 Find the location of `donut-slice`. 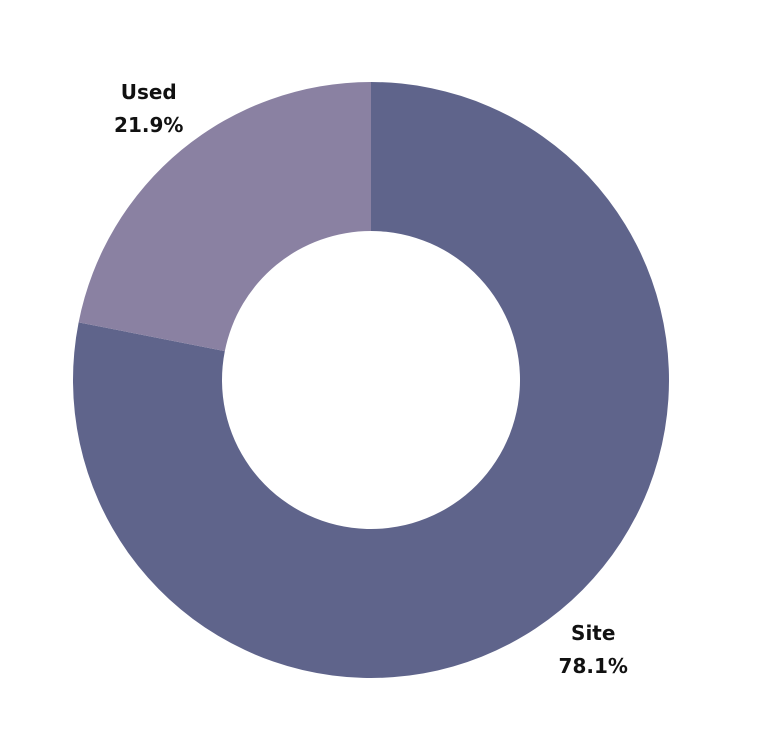

donut-slice is located at coordinates (225, 217).